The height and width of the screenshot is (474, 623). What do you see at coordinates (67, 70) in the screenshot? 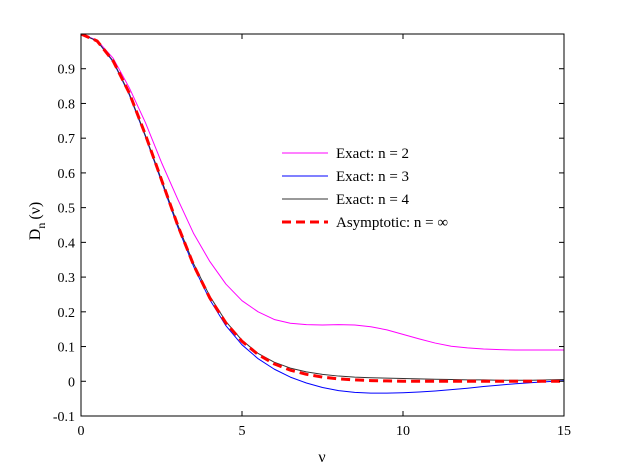
I see `y-tick-label: 0.9` at bounding box center [67, 70].